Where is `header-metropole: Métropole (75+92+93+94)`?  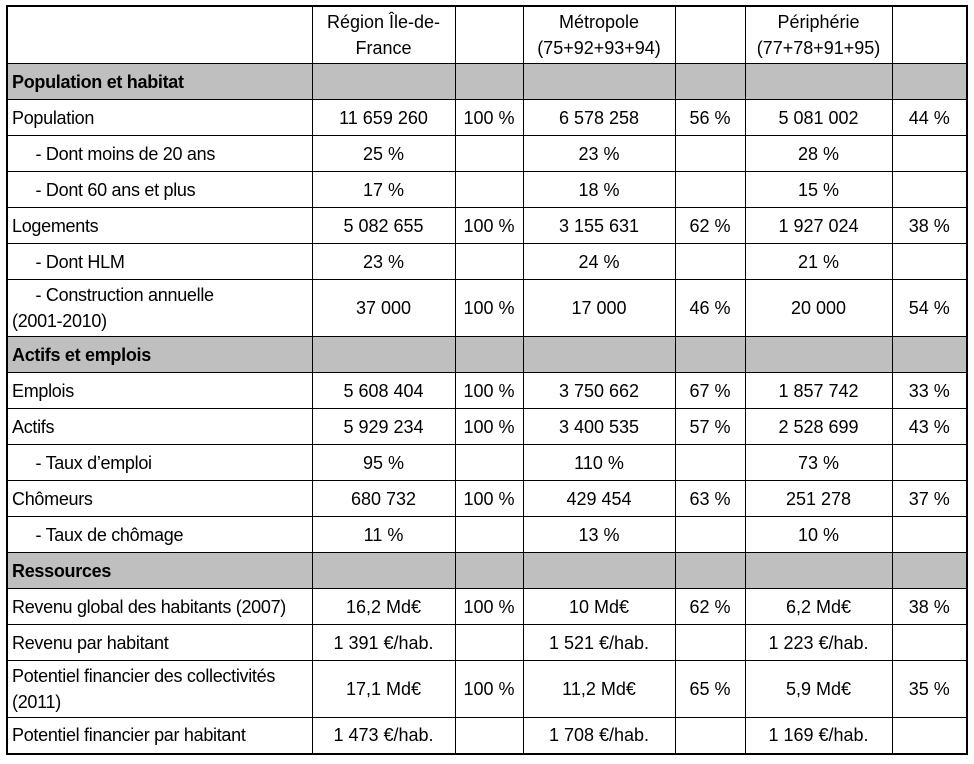 header-metropole: Métropole (75+92+93+94) is located at coordinates (599, 34).